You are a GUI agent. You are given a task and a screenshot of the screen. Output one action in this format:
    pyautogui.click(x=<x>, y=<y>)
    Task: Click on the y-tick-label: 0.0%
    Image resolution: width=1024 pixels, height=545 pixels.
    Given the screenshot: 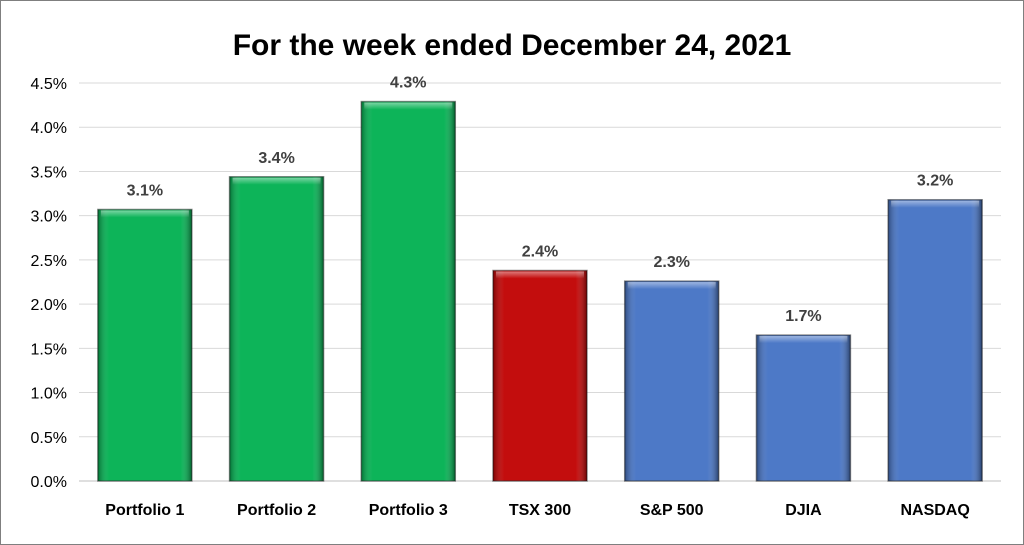 What is the action you would take?
    pyautogui.click(x=49, y=482)
    